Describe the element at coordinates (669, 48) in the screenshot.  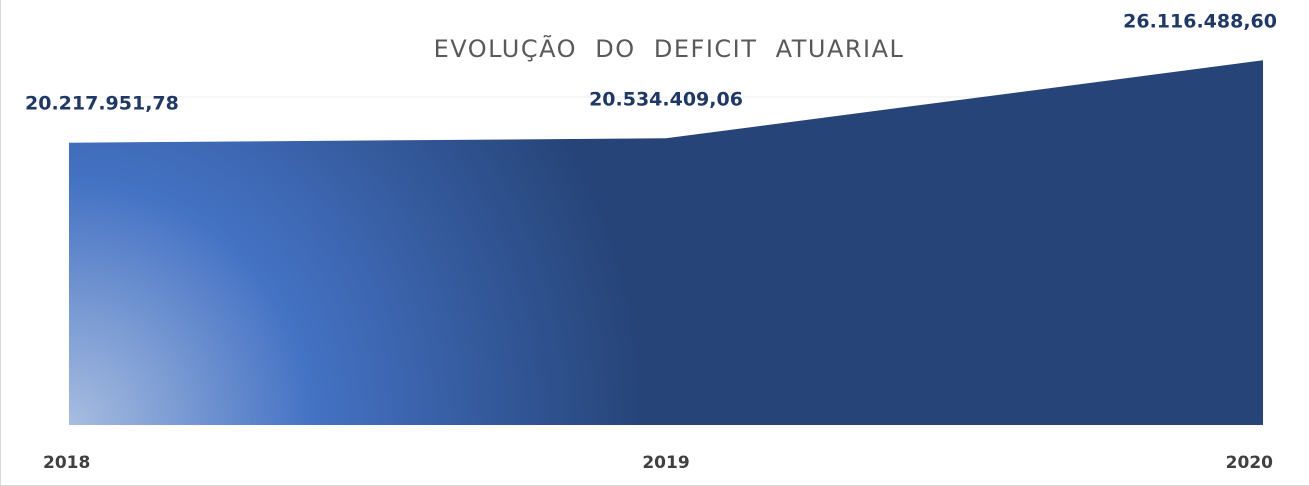
I see `chart-title: EVOLUÇÃO DO DEFICIT ATUARIAL` at that location.